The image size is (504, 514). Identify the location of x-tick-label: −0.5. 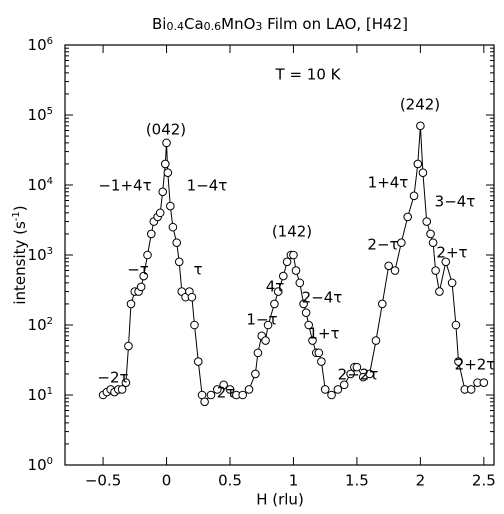
(103, 481).